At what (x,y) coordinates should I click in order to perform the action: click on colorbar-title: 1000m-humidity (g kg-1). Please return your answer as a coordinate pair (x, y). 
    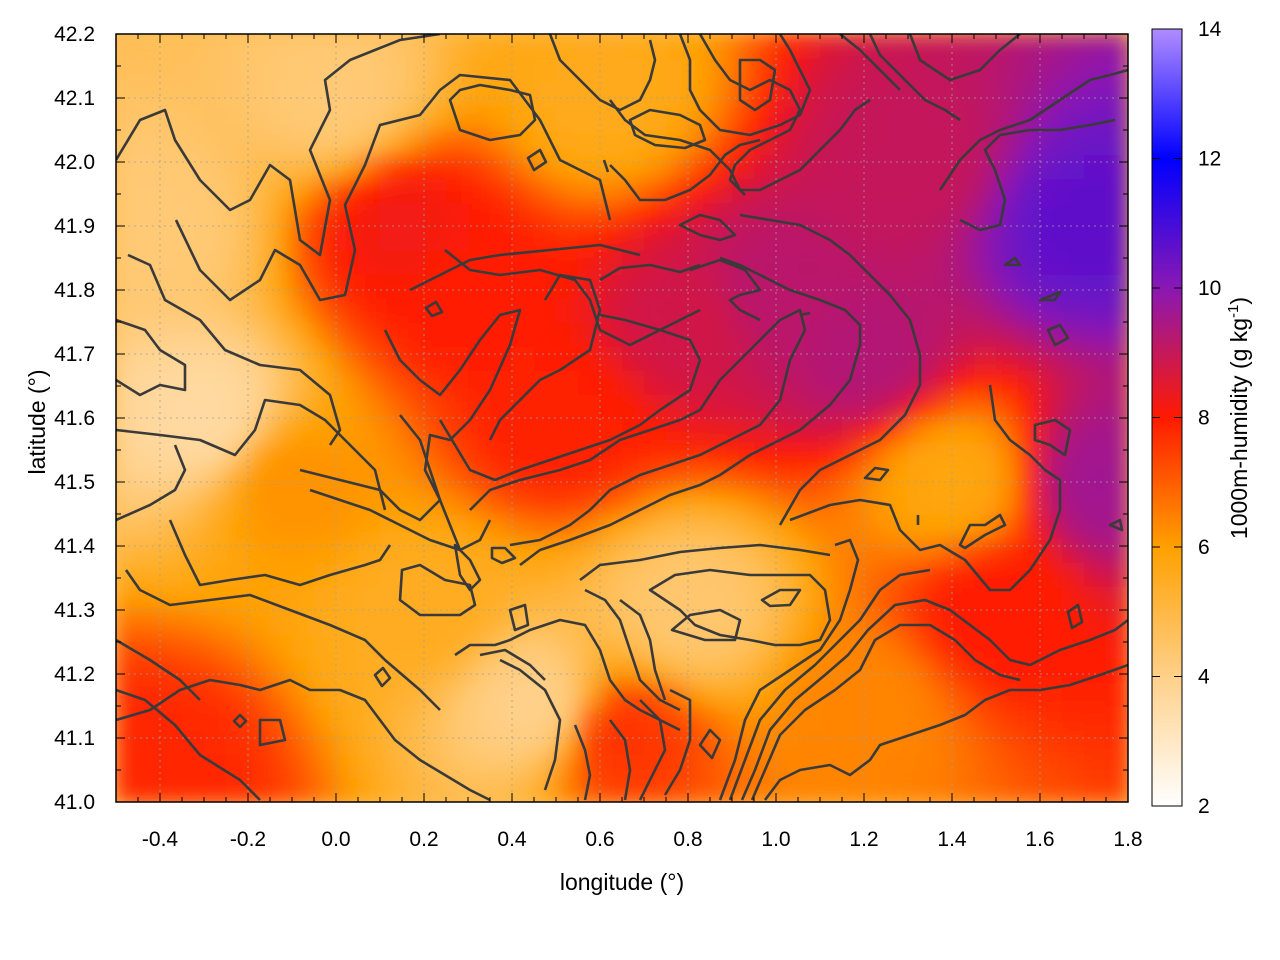
    Looking at the image, I should click on (1238, 418).